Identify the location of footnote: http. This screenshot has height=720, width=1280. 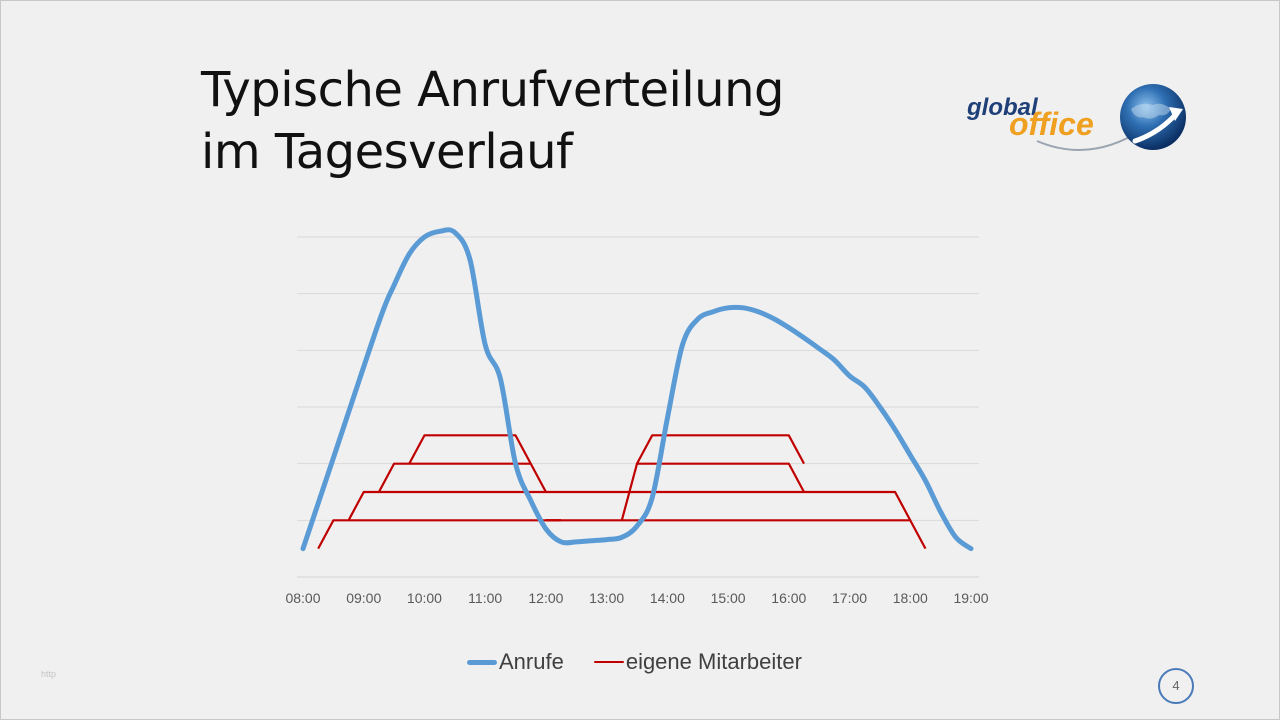
(49, 674).